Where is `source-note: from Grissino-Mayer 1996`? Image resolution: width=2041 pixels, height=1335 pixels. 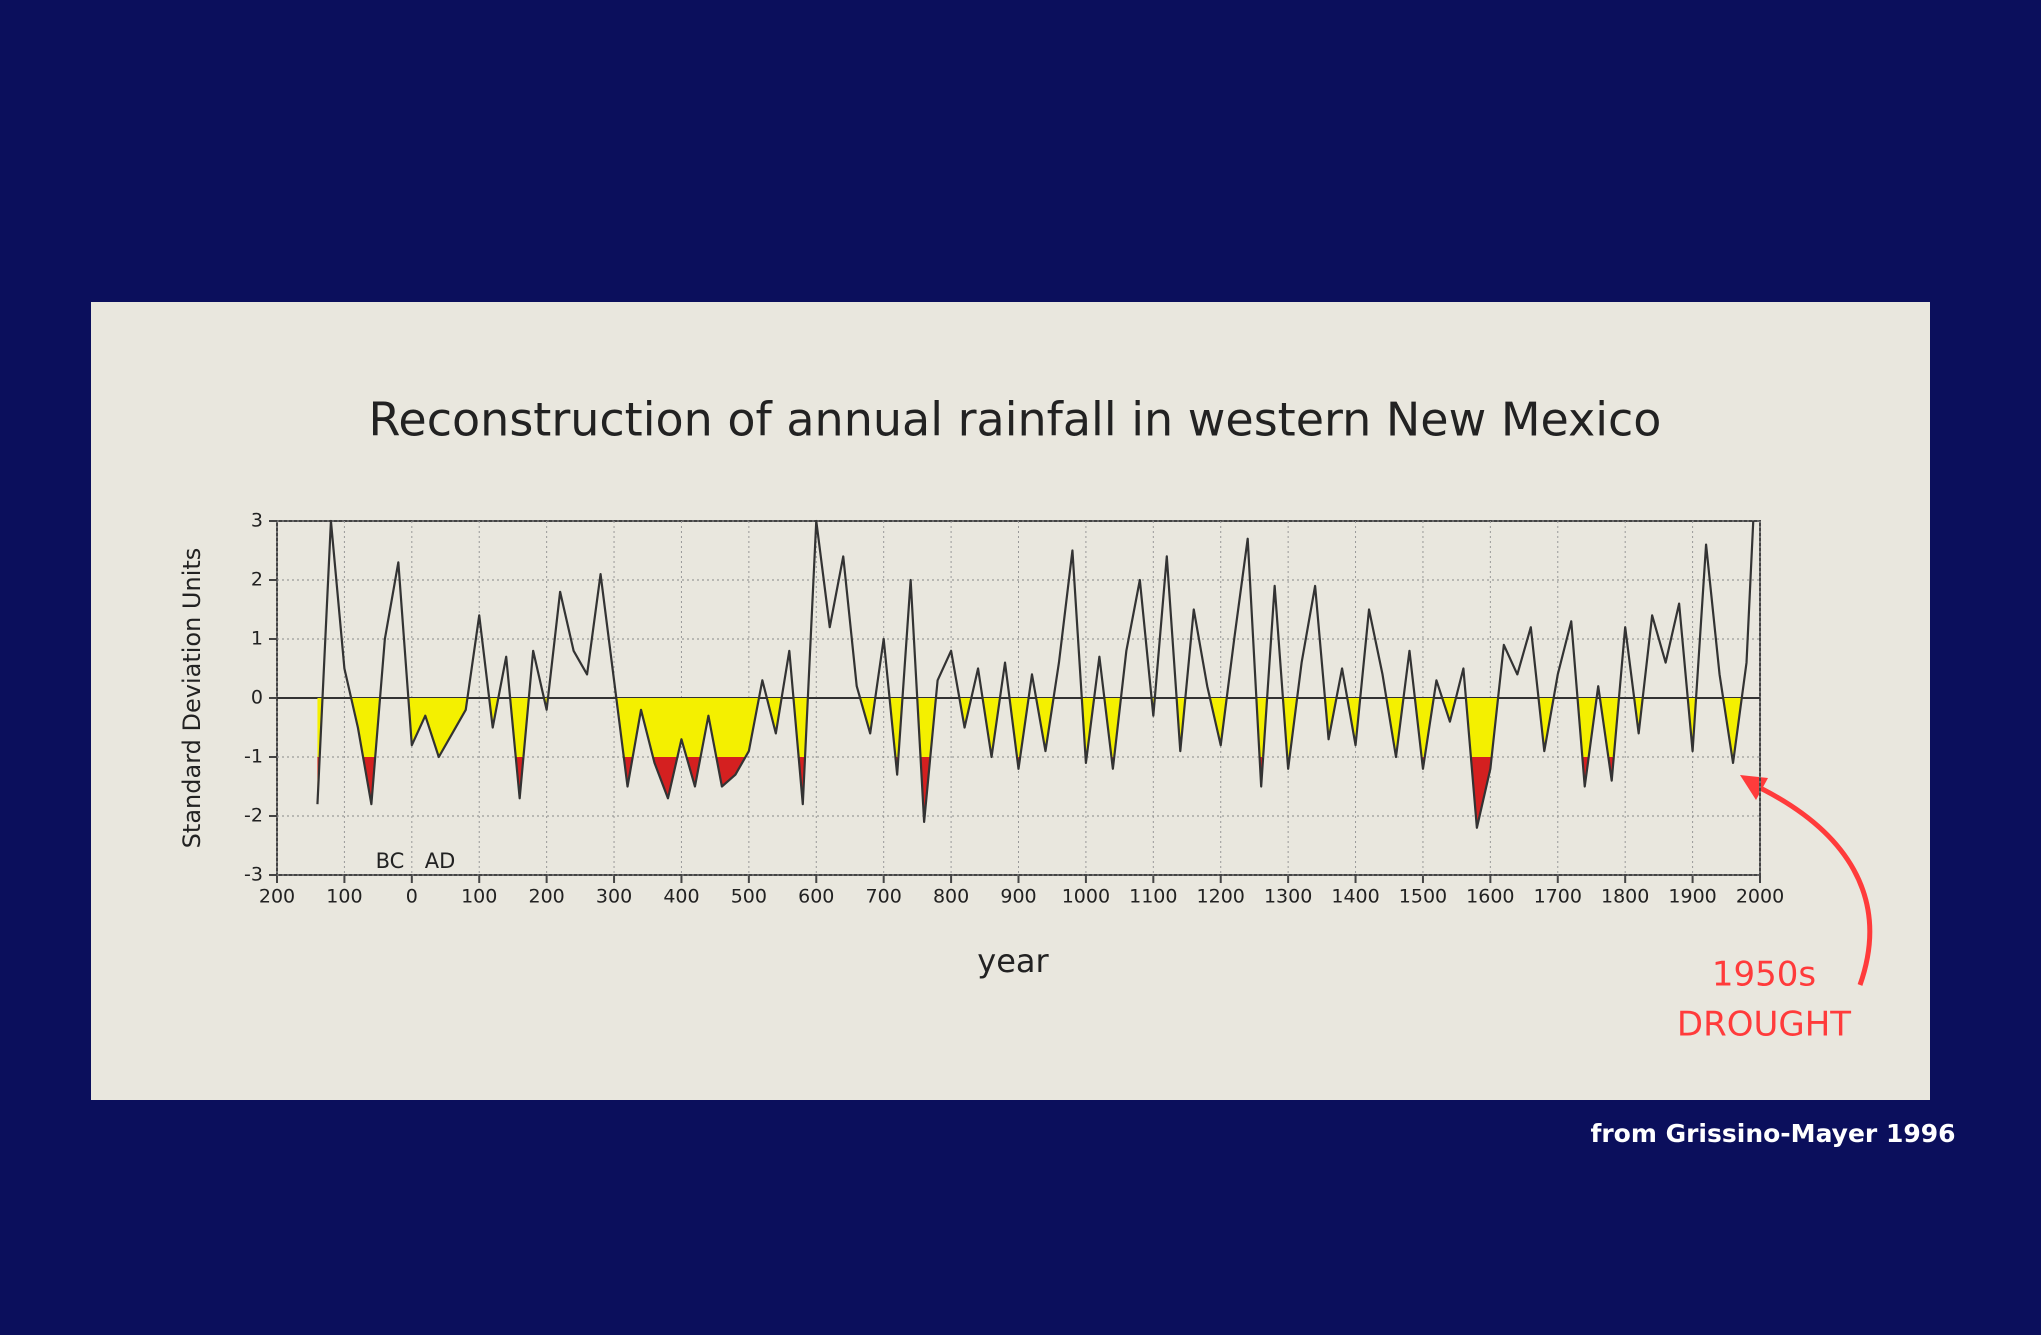 source-note: from Grissino-Mayer 1996 is located at coordinates (1772, 1133).